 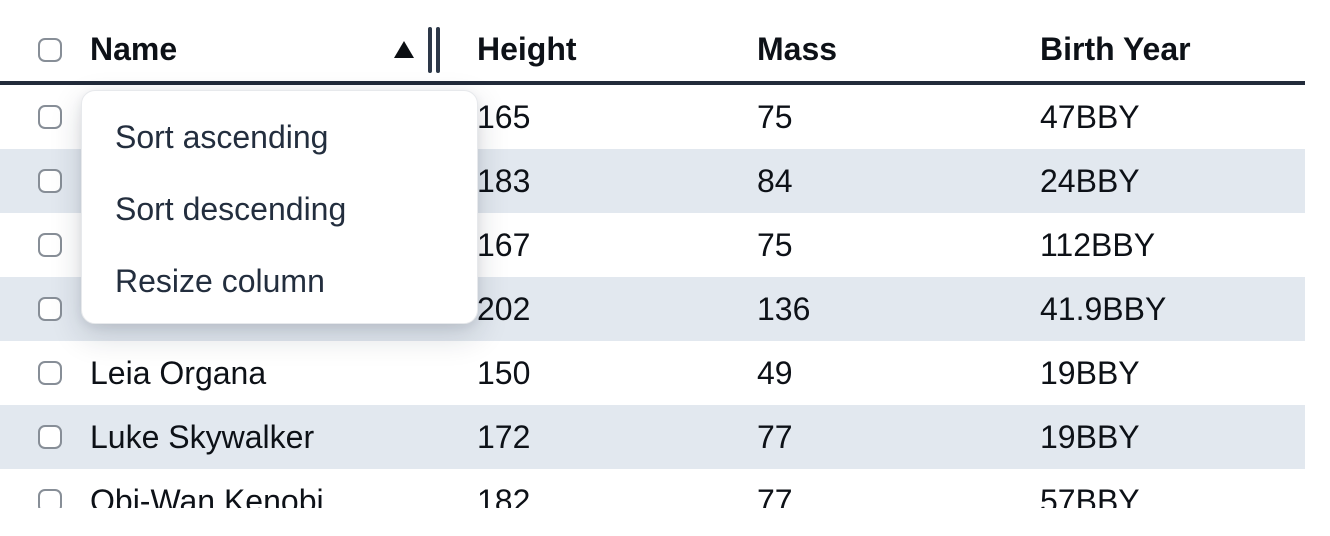 What do you see at coordinates (652, 245) in the screenshot?
I see `table-row: 167 75 112BBY` at bounding box center [652, 245].